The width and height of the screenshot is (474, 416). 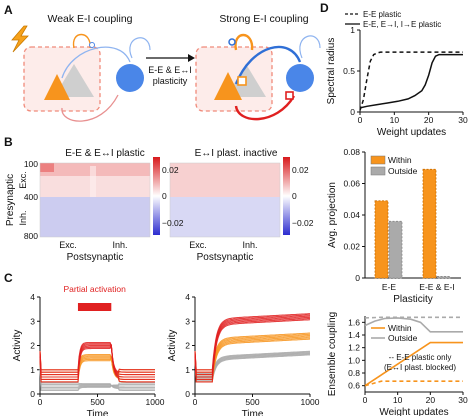 I want to click on heatmap-frame, so click(x=95, y=200).